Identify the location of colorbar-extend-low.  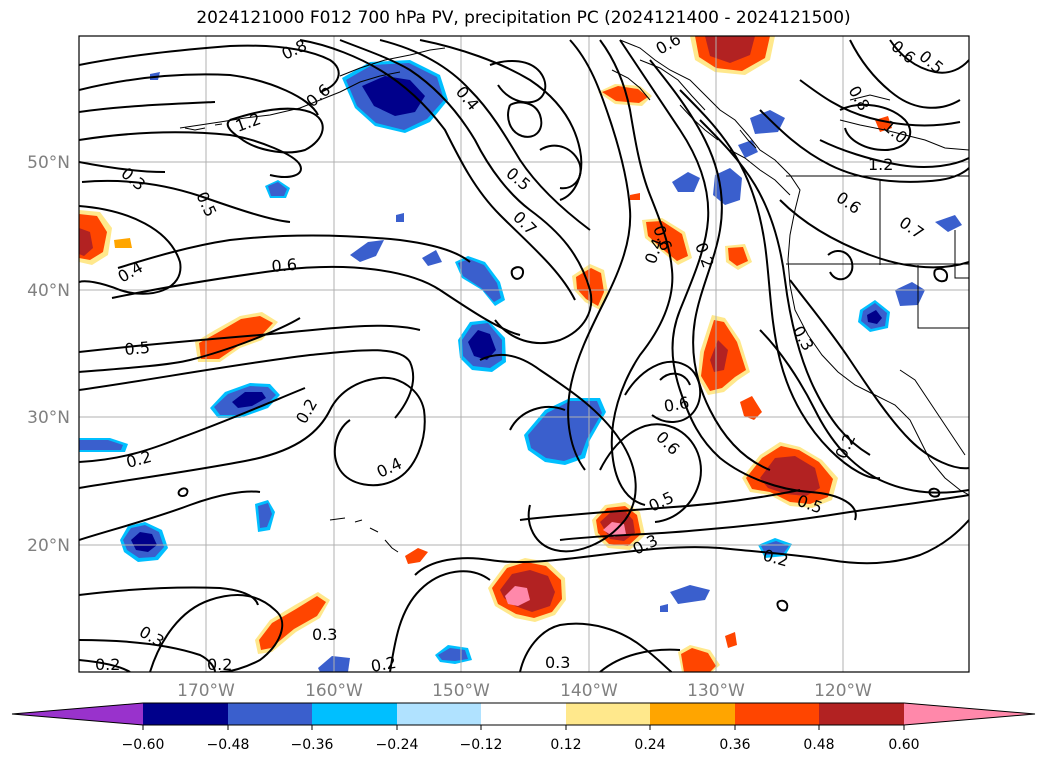
(77, 714).